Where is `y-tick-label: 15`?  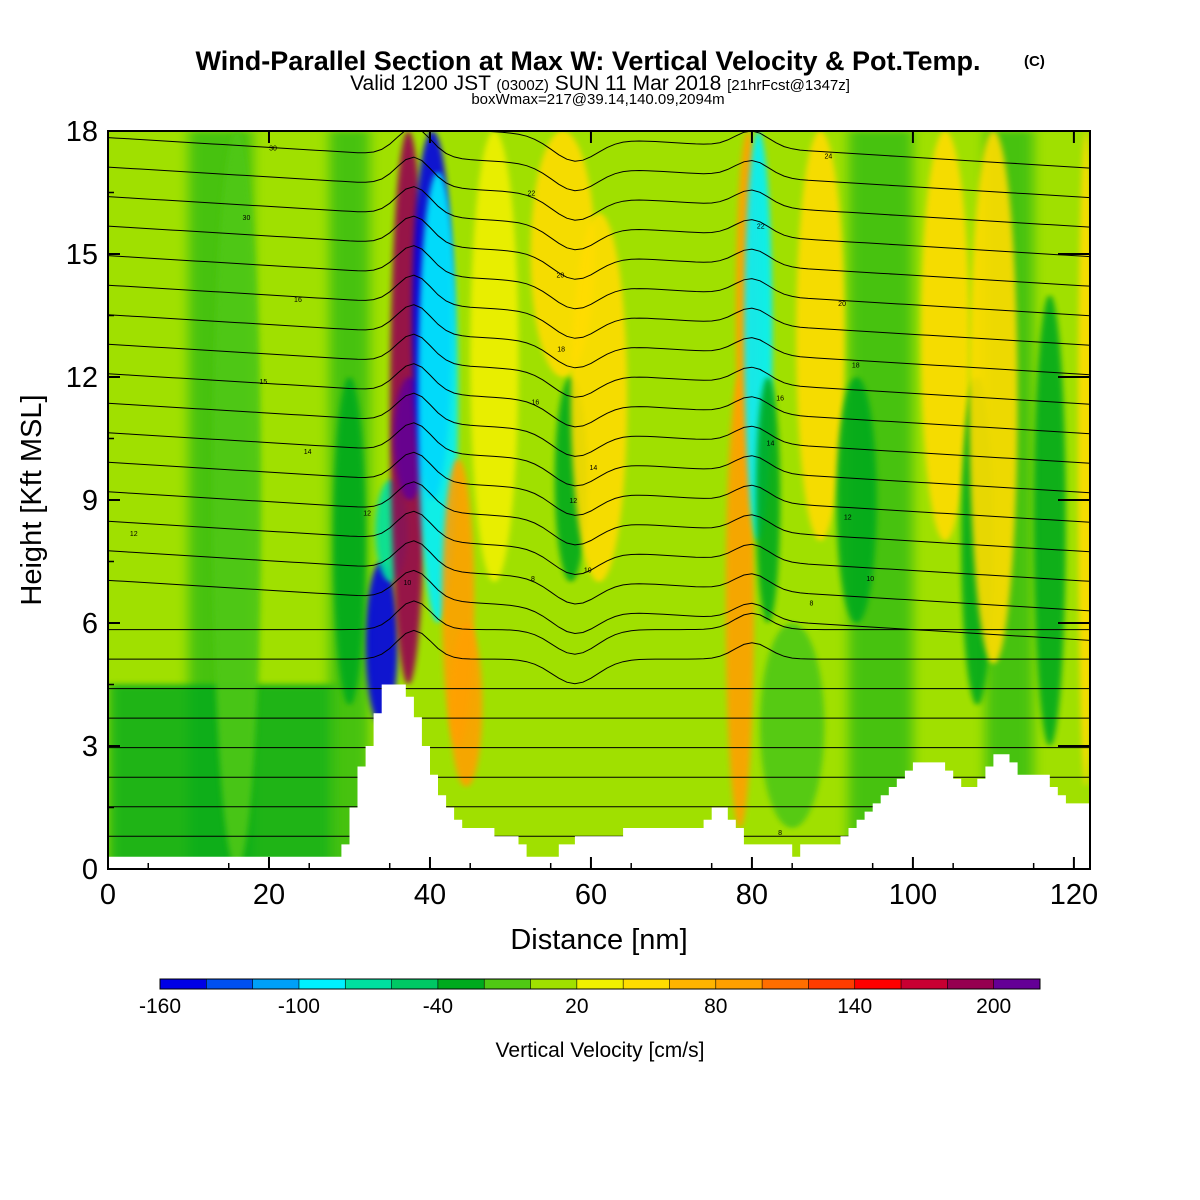
y-tick-label: 15 is located at coordinates (82, 255).